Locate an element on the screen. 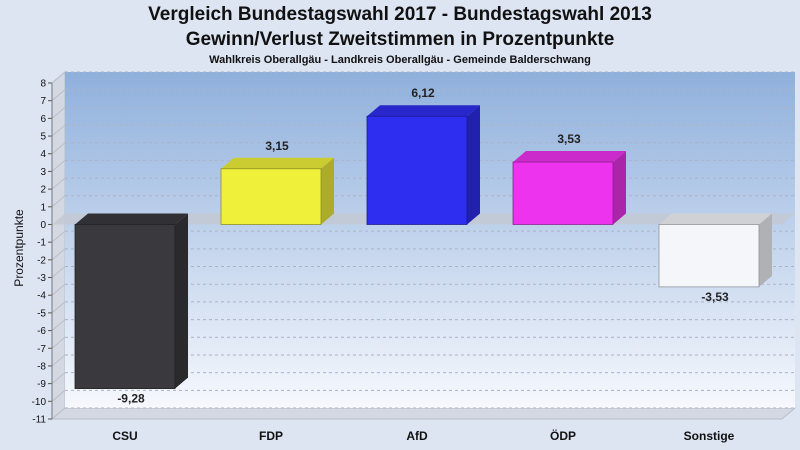  y-tick-label: 2 is located at coordinates (43, 190).